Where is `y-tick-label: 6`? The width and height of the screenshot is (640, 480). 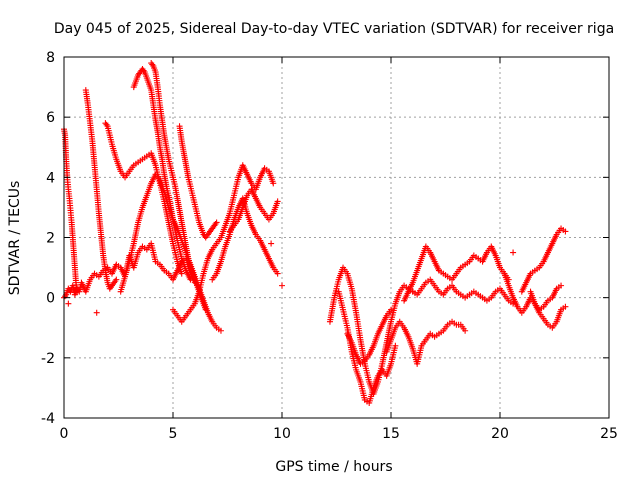 y-tick-label: 6 is located at coordinates (50, 118).